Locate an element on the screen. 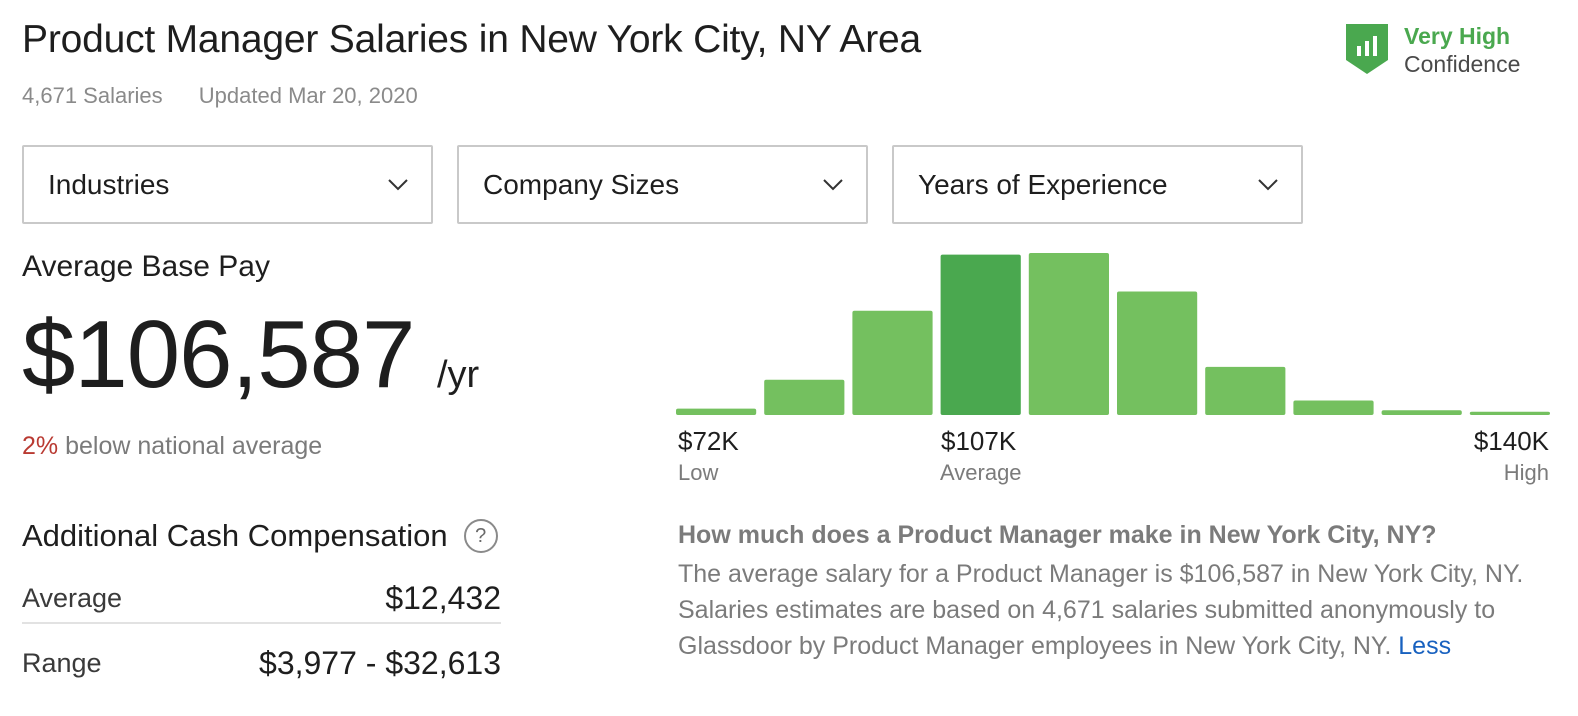  cash-range-row: Range $3,977 - $32,613 is located at coordinates (261, 663).